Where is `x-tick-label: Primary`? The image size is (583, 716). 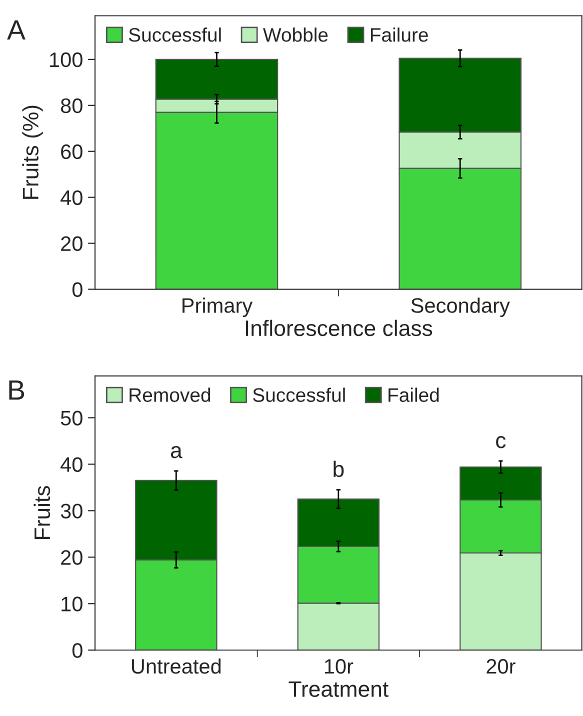
x-tick-label: Primary is located at coordinates (217, 308).